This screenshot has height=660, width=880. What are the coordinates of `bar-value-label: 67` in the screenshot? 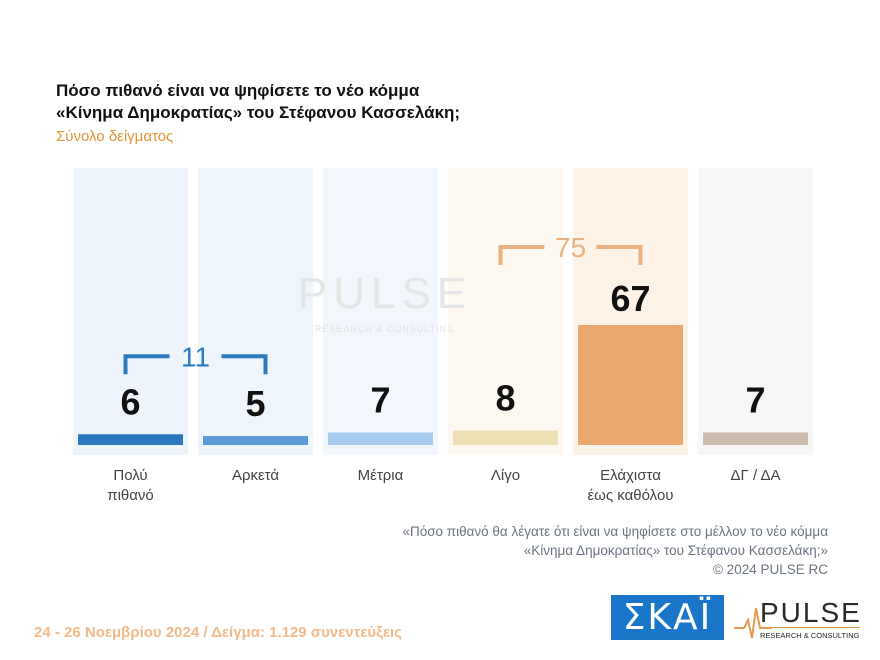 It's located at (630, 298).